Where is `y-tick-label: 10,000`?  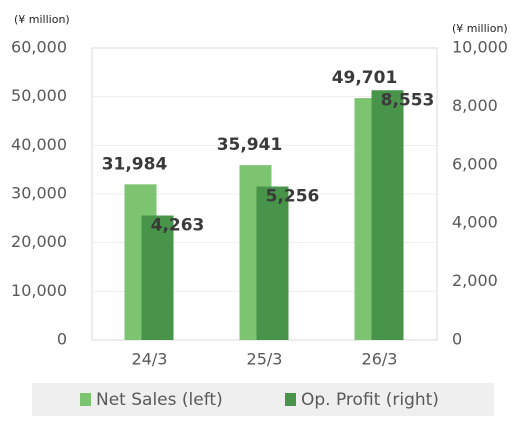
y-tick-label: 10,000 is located at coordinates (39, 290).